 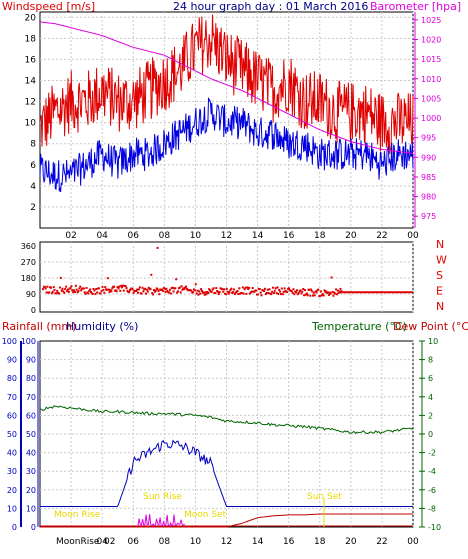 What do you see at coordinates (162, 497) in the screenshot?
I see `sun-rise-annotation: Sun Rise` at bounding box center [162, 497].